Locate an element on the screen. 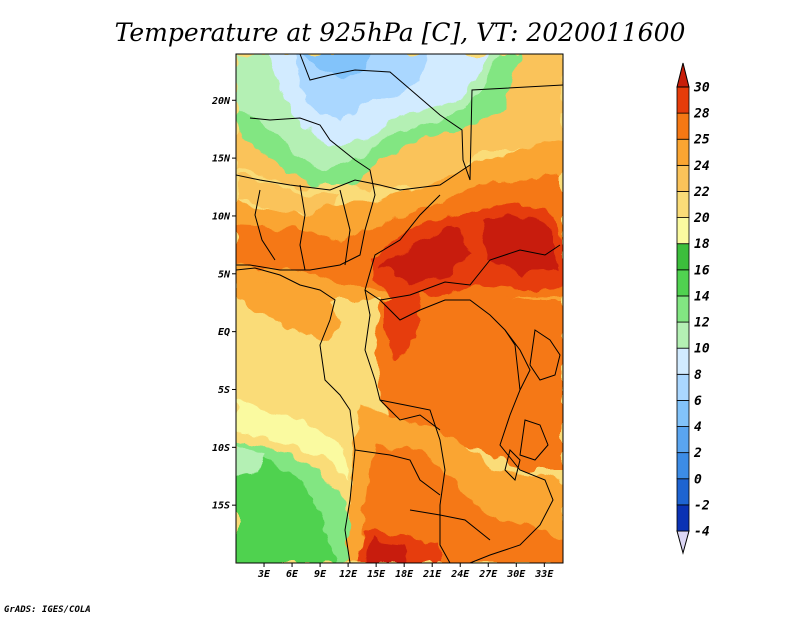 This screenshot has height=618, width=800. colorbar-label: 4 is located at coordinates (698, 427).